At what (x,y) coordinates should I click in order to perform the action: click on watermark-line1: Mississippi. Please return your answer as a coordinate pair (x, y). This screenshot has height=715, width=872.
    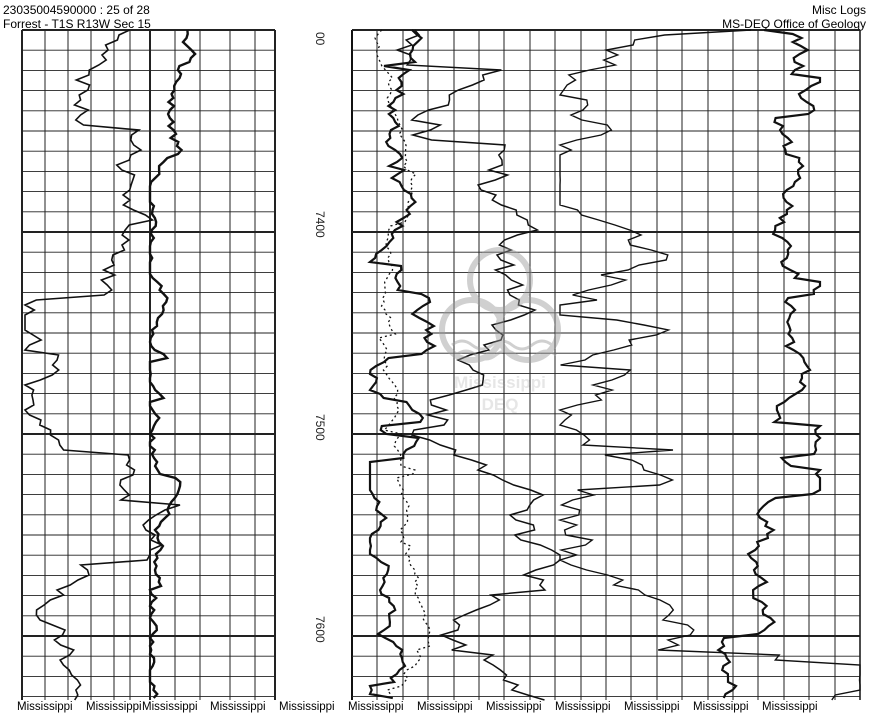
    Looking at the image, I should click on (500, 382).